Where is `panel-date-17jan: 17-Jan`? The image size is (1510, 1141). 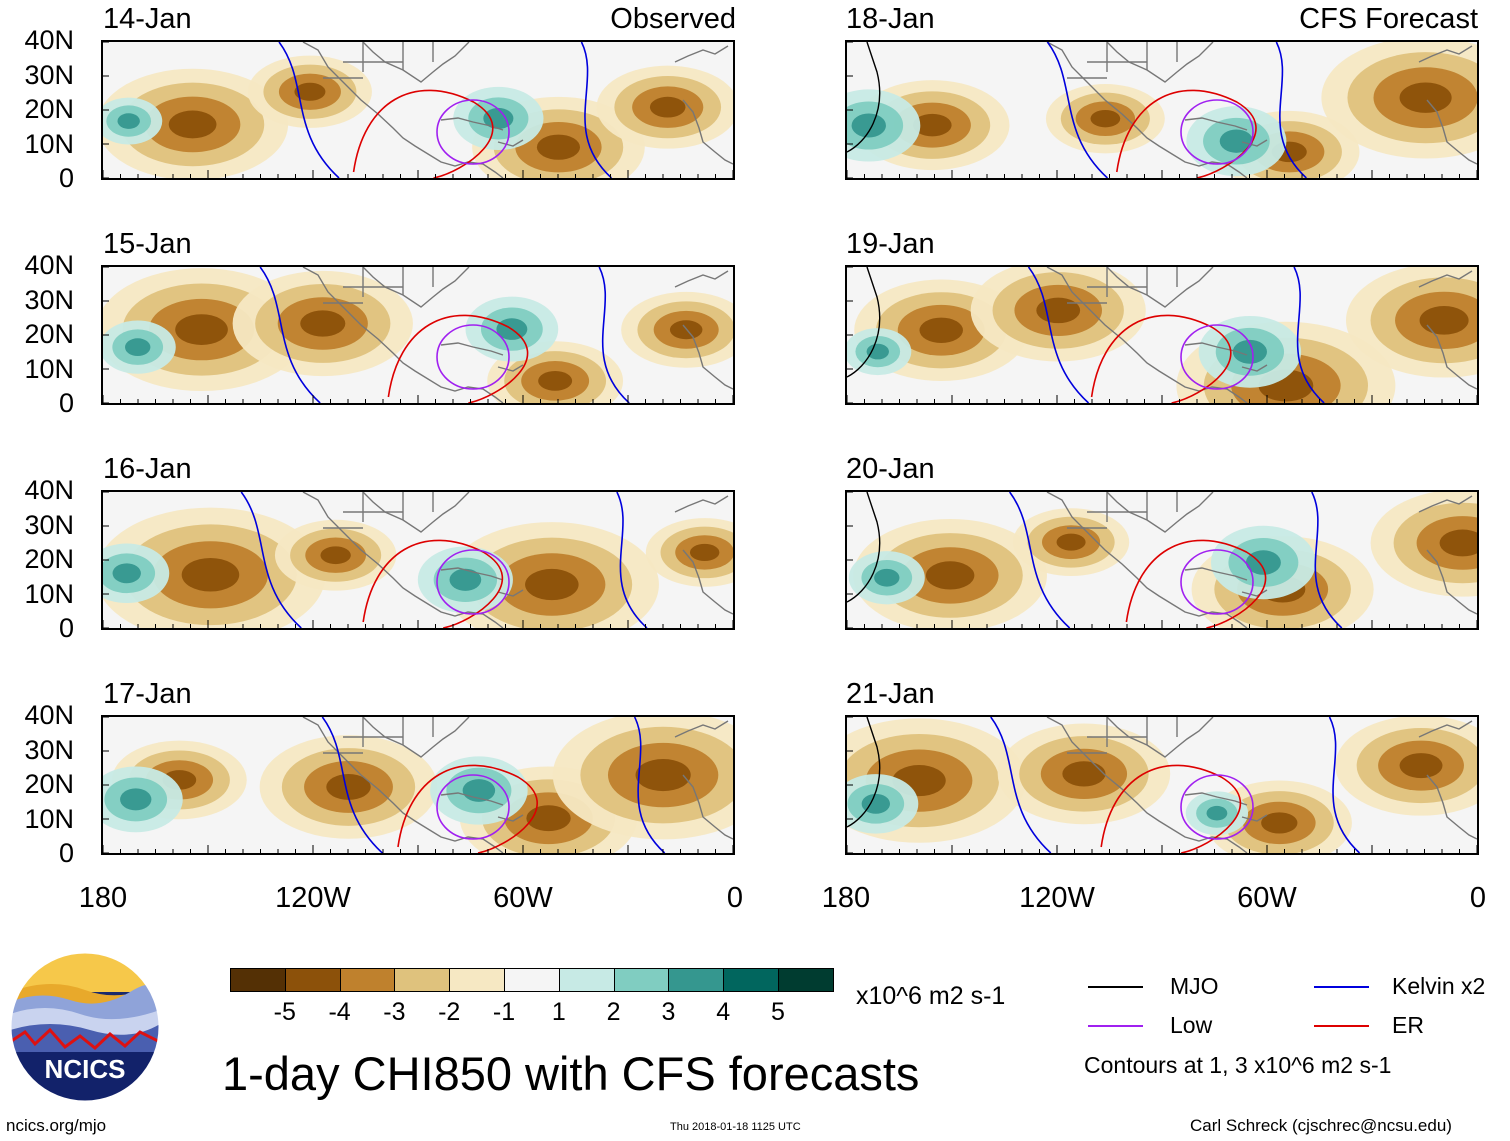
panel-date-17jan: 17-Jan is located at coordinates (147, 694).